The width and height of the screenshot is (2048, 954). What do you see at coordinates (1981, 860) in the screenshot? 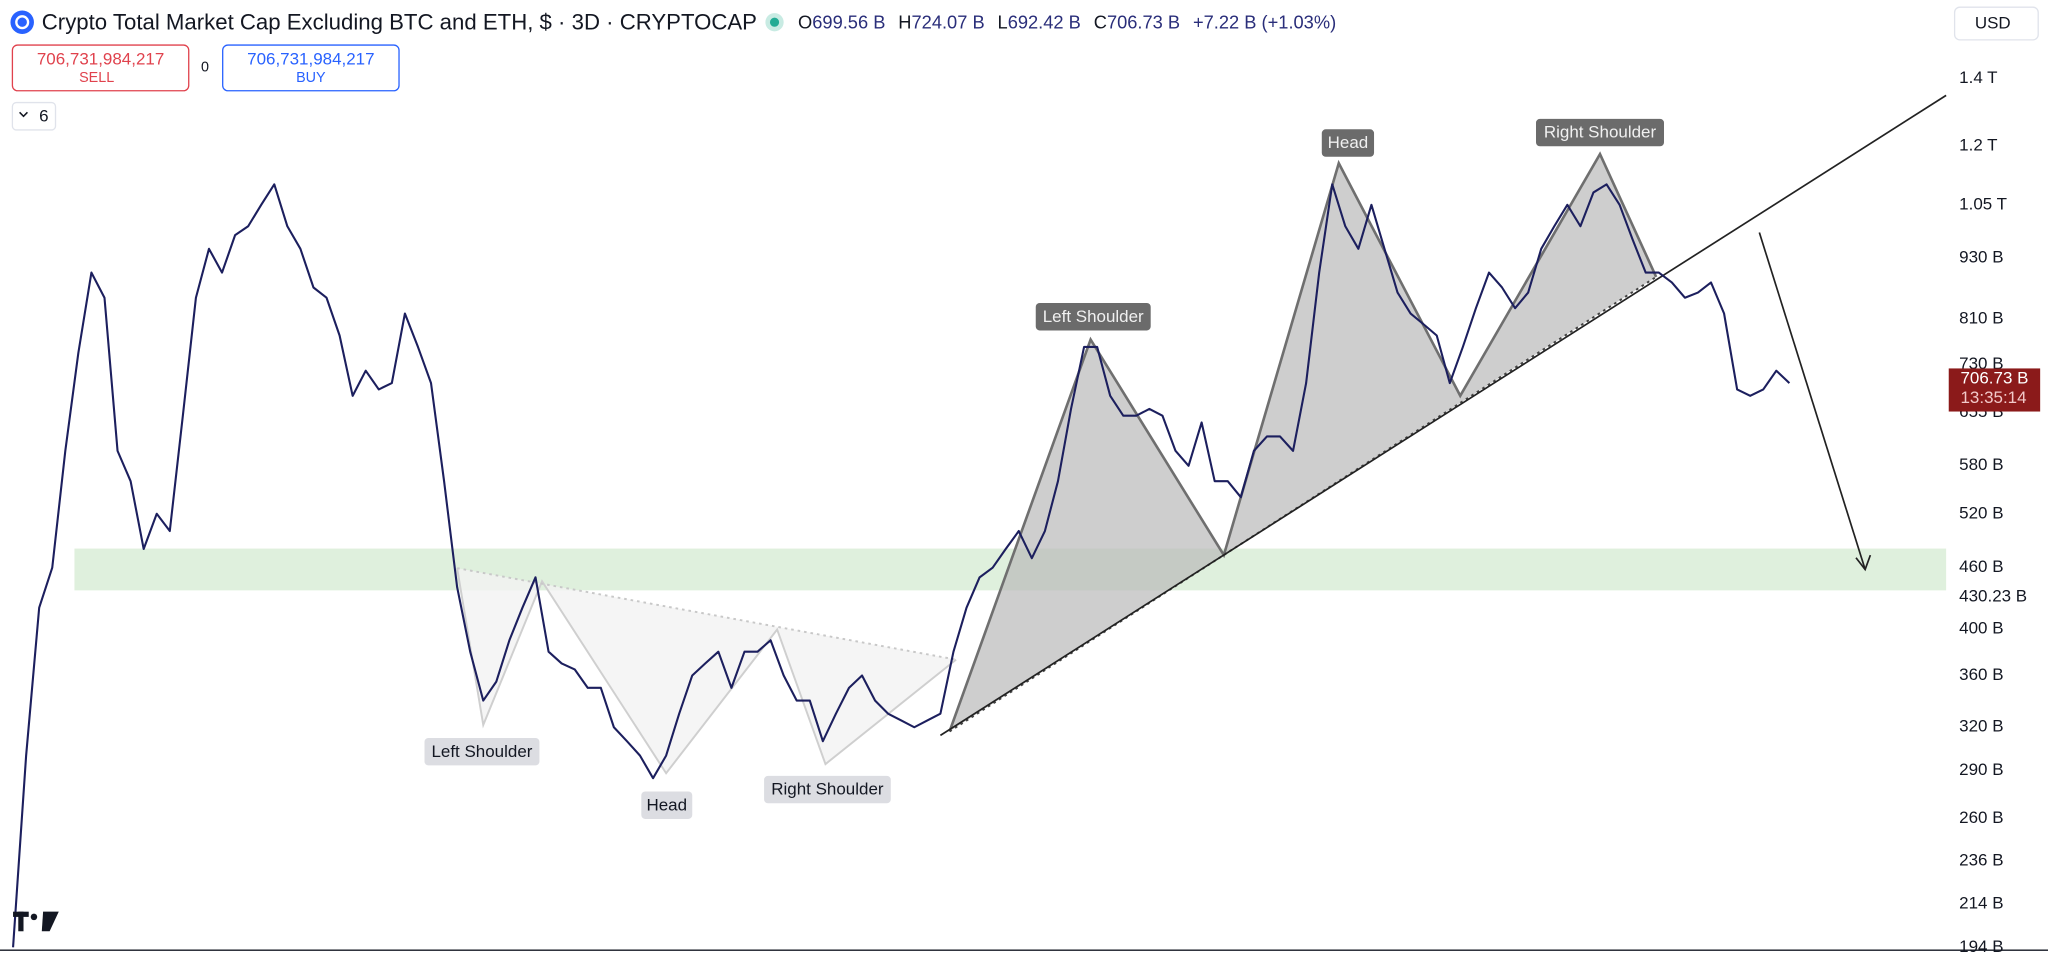
I see `y-tick-label: 236 B` at bounding box center [1981, 860].